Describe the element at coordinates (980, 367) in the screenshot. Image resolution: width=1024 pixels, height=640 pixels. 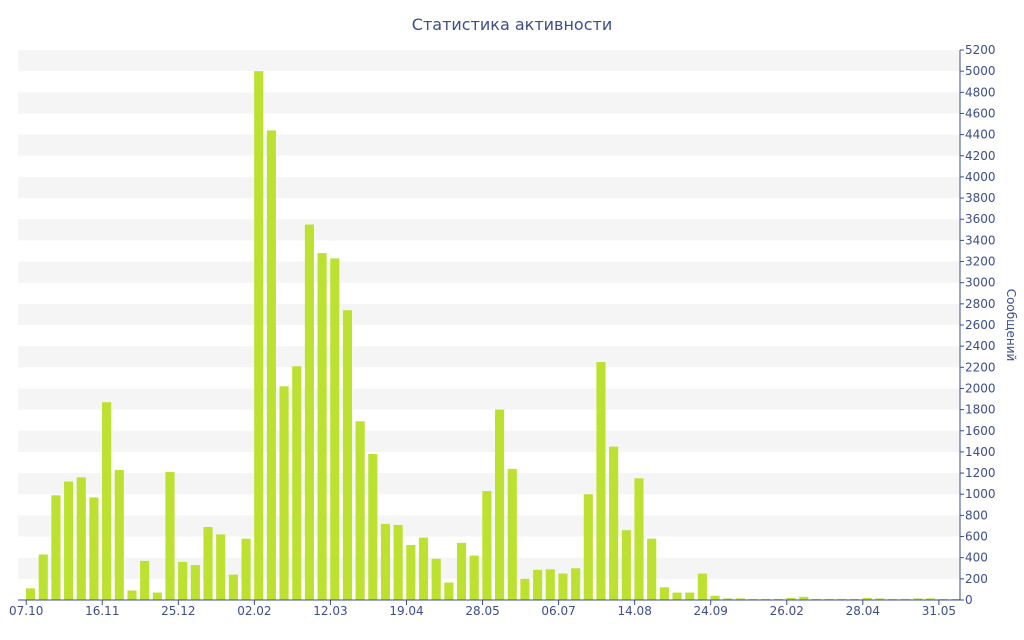
I see `y-tick-label: 2200` at that location.